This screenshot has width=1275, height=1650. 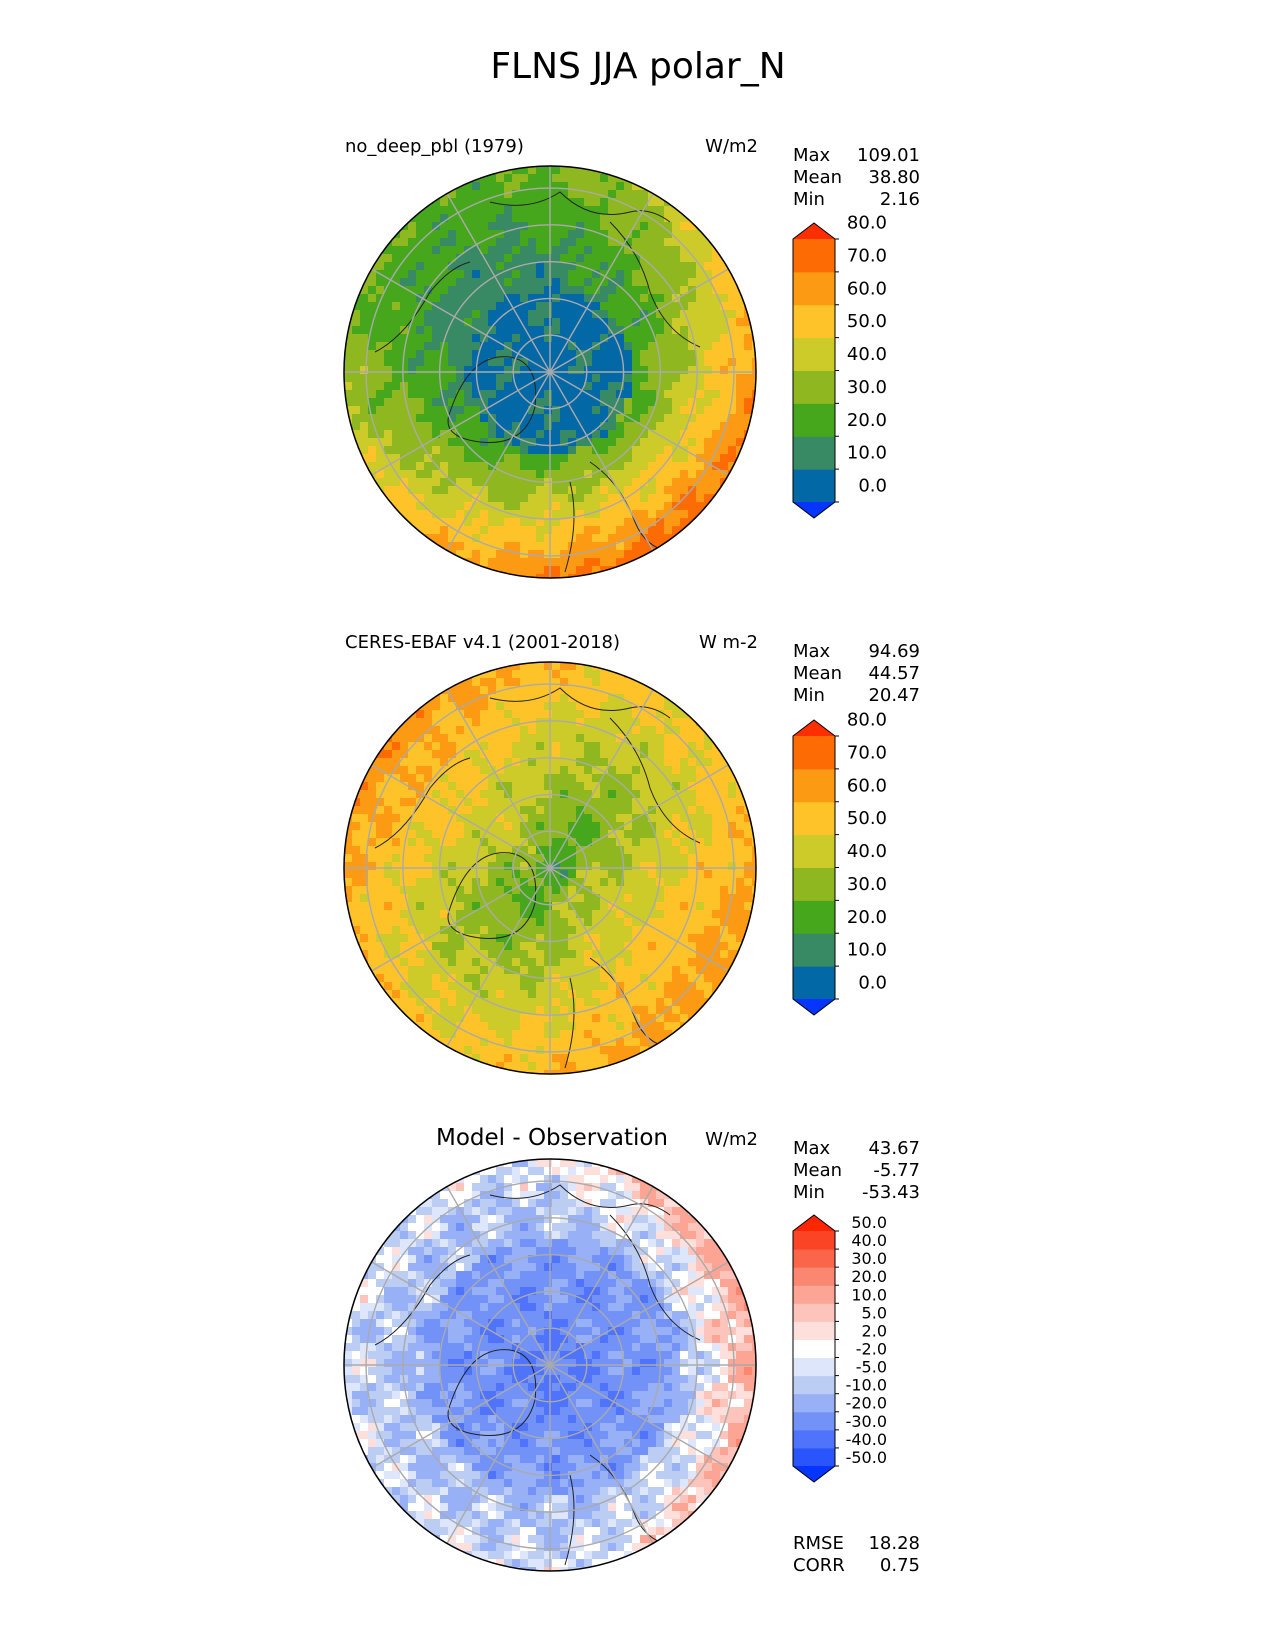 What do you see at coordinates (874, 1312) in the screenshot?
I see `colorbar-tick-label: 5.0` at bounding box center [874, 1312].